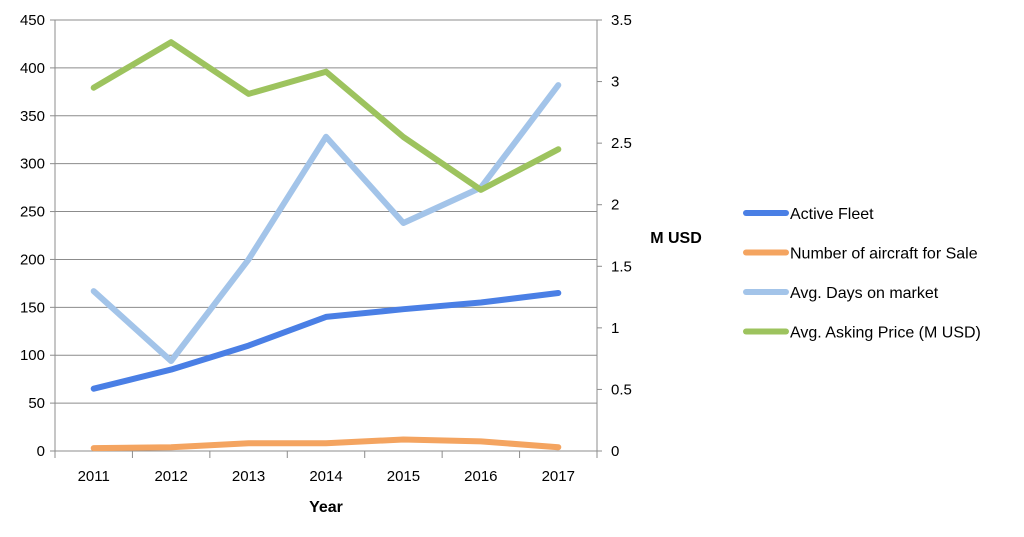 The height and width of the screenshot is (537, 1024). Describe the element at coordinates (170, 476) in the screenshot. I see `x-tick-label: 2012` at that location.